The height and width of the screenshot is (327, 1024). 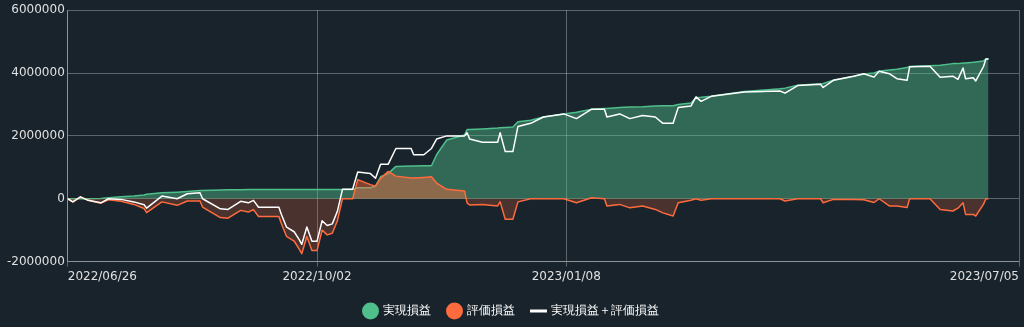 What do you see at coordinates (984, 275) in the screenshot?
I see `x-tick-label: 2023/07/05` at bounding box center [984, 275].